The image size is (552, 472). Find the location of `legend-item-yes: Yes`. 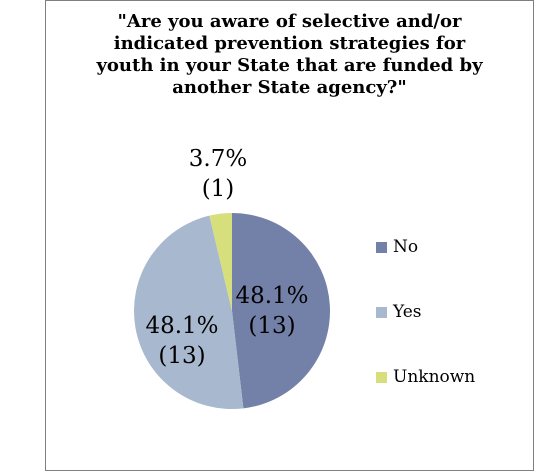

legend-item-yes: Yes is located at coordinates (399, 312).